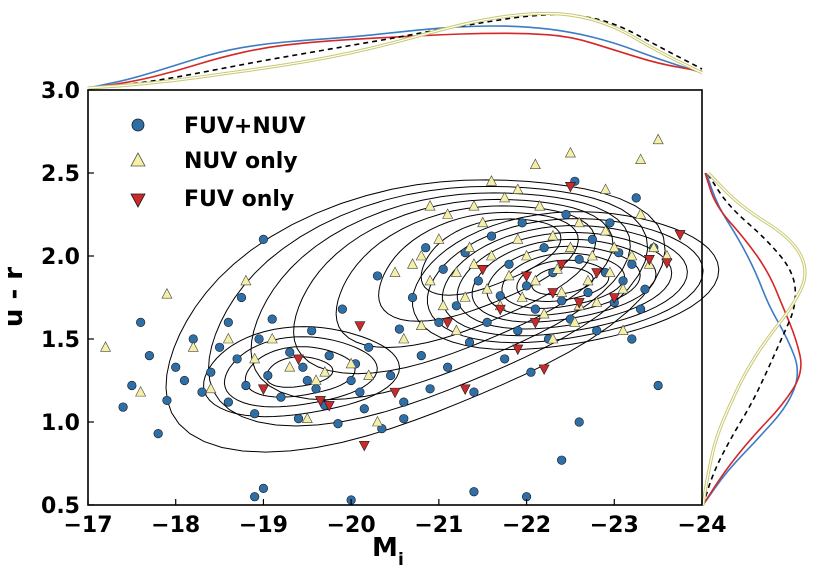  I want to click on x-tick-label: −22, so click(526, 525).